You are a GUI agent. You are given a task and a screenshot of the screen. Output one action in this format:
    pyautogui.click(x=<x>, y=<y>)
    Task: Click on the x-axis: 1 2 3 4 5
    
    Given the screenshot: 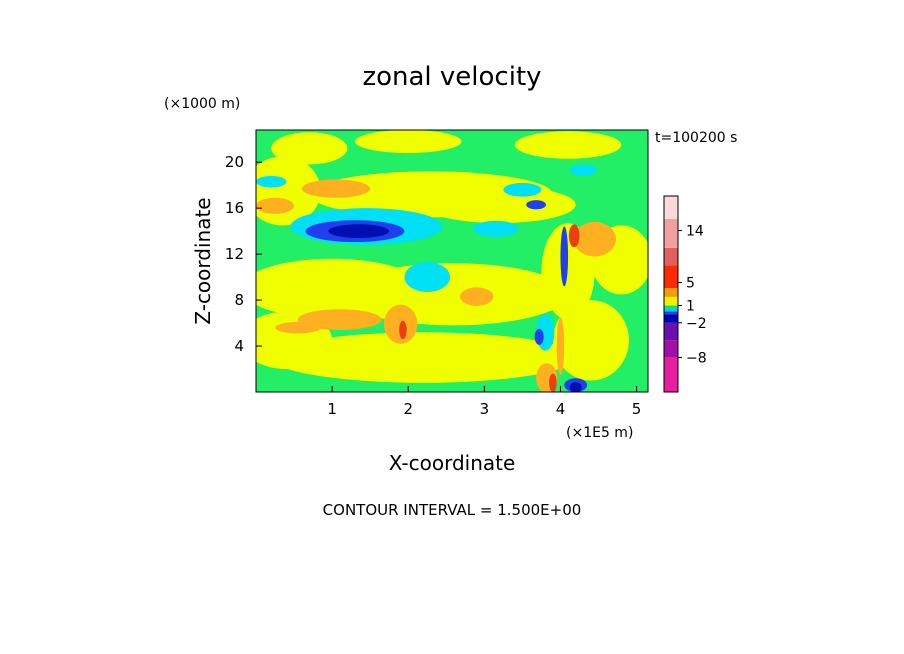 What is the action you would take?
    pyautogui.click(x=484, y=402)
    